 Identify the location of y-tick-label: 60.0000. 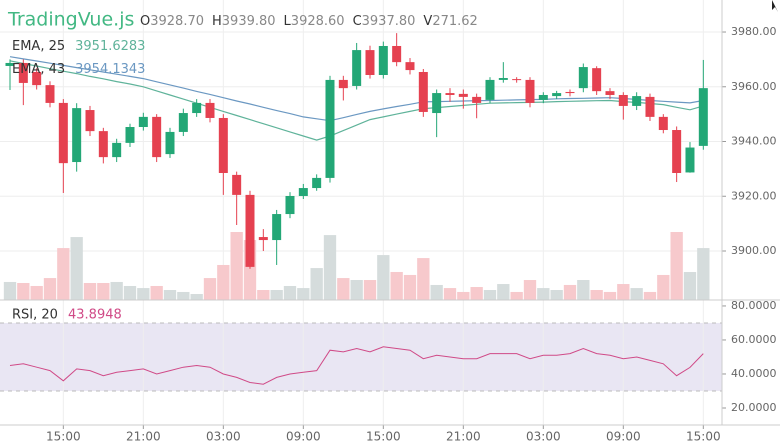
(754, 339).